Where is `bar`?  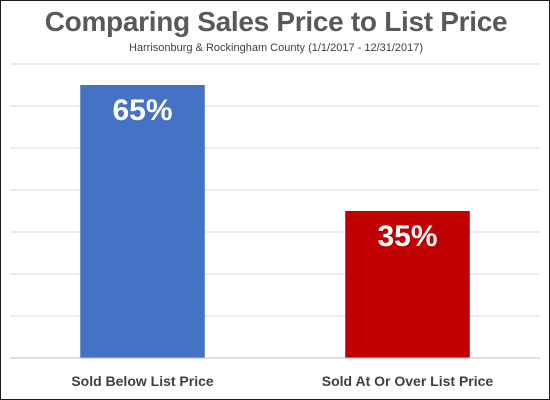
bar is located at coordinates (407, 284).